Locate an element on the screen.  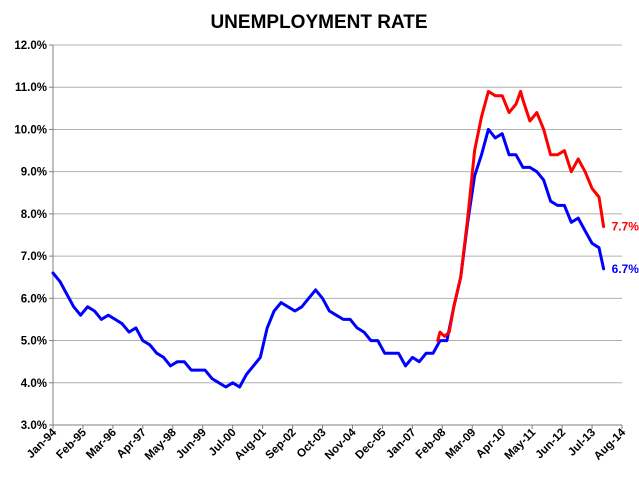
x-tick-label: Jun-12 is located at coordinates (551, 444).